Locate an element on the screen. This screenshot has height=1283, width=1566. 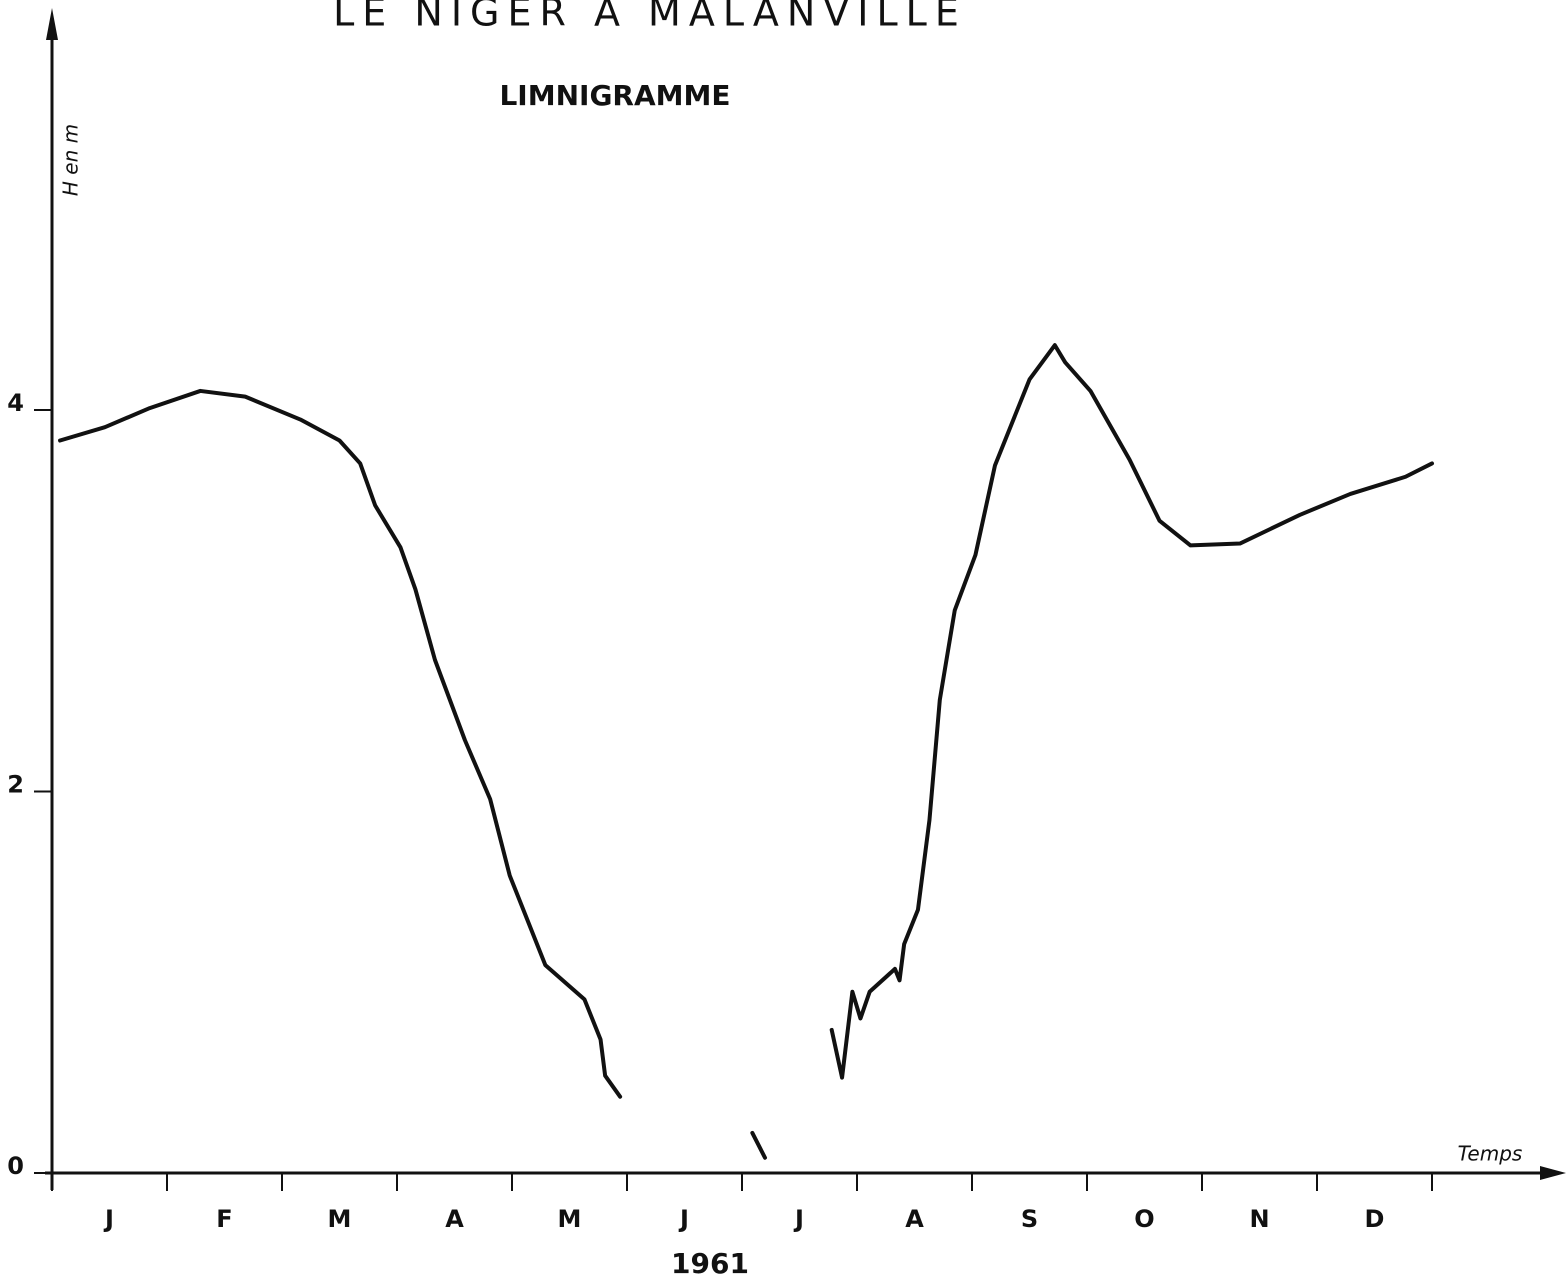
y-tick-label: 0 is located at coordinates (15, 1166).